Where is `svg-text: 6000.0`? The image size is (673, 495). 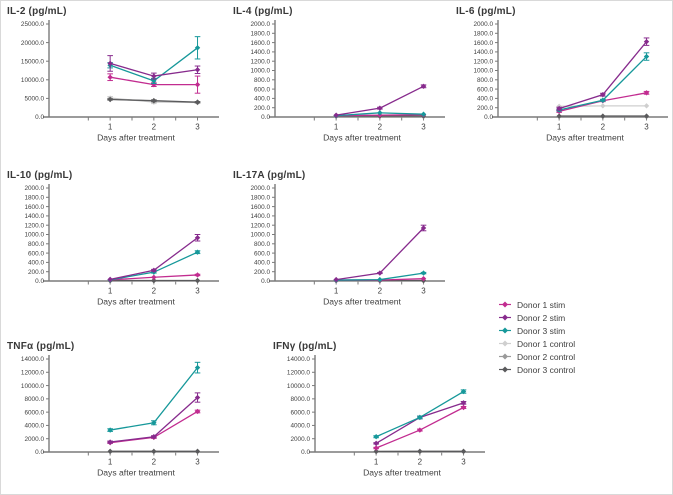
svg-text: 6000.0 is located at coordinates (34, 412).